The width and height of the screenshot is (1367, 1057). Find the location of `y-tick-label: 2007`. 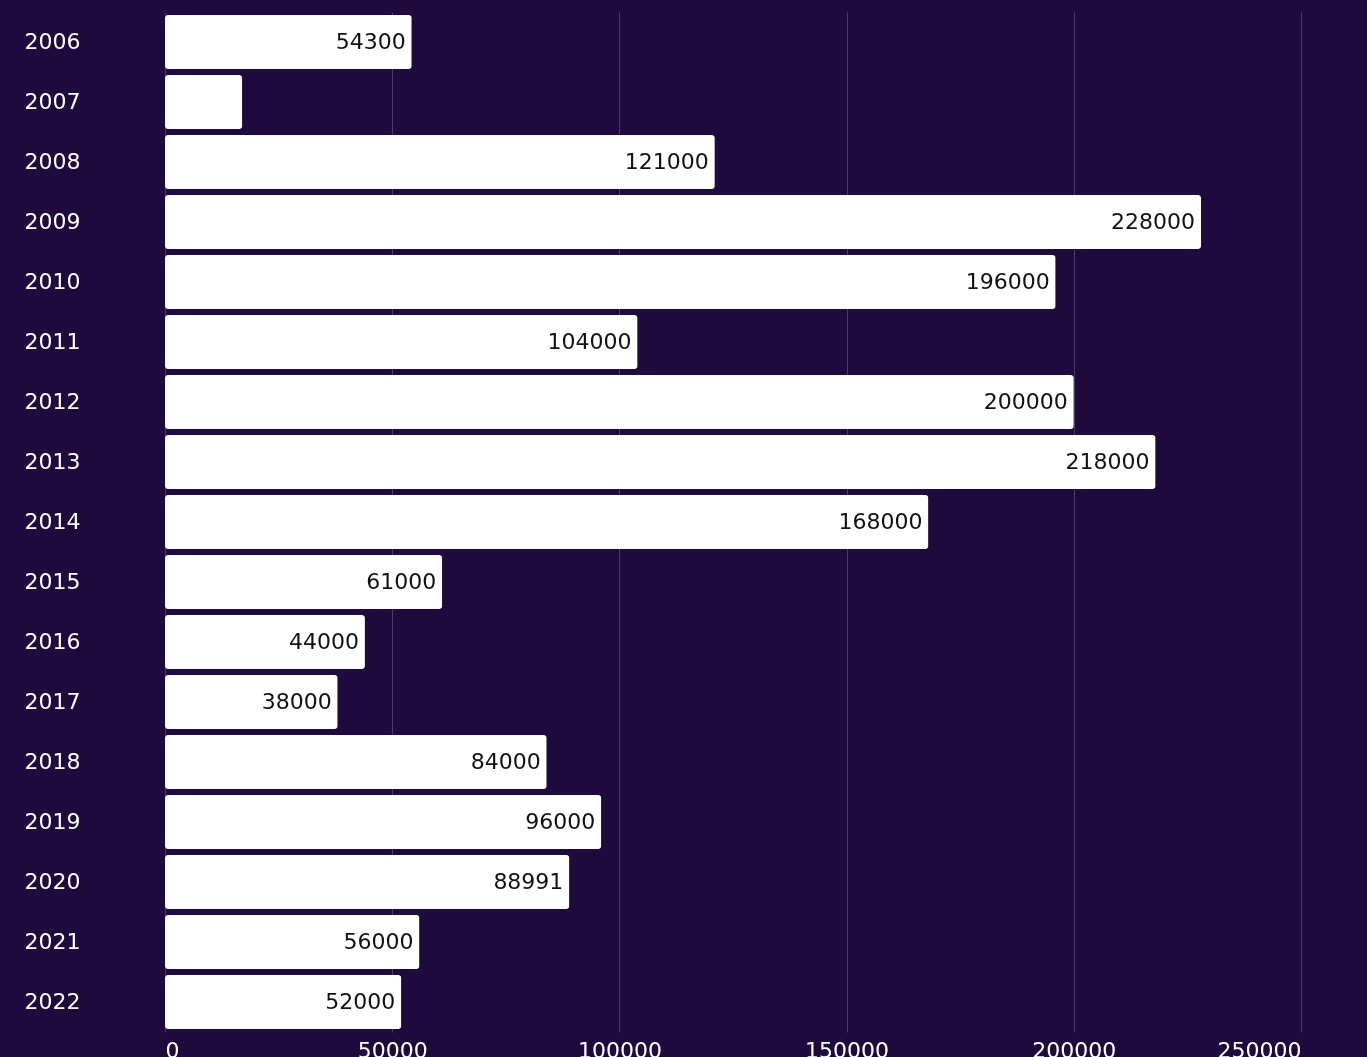

y-tick-label: 2007 is located at coordinates (52, 101).